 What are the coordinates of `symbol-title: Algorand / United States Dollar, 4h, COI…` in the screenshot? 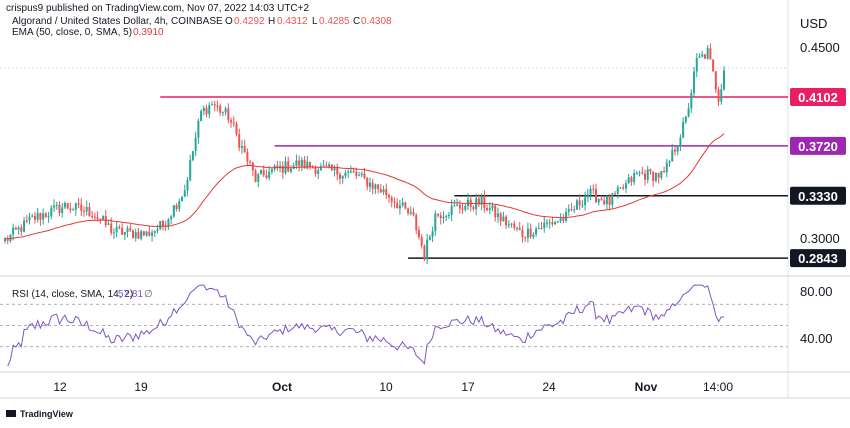 It's located at (117, 21).